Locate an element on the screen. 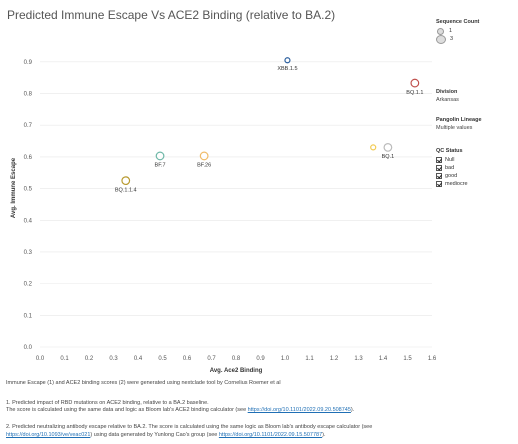 The width and height of the screenshot is (518, 444). x-tick-label: 1.4 is located at coordinates (383, 359).